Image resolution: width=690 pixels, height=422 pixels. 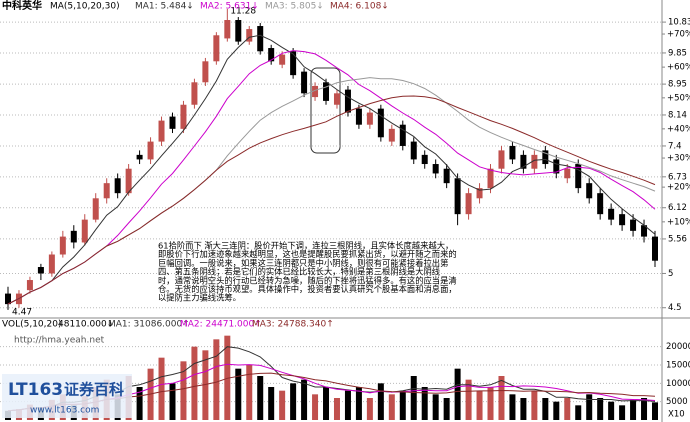 What do you see at coordinates (679, 23) in the screenshot?
I see `y-tick-label: 10.83` at bounding box center [679, 23].